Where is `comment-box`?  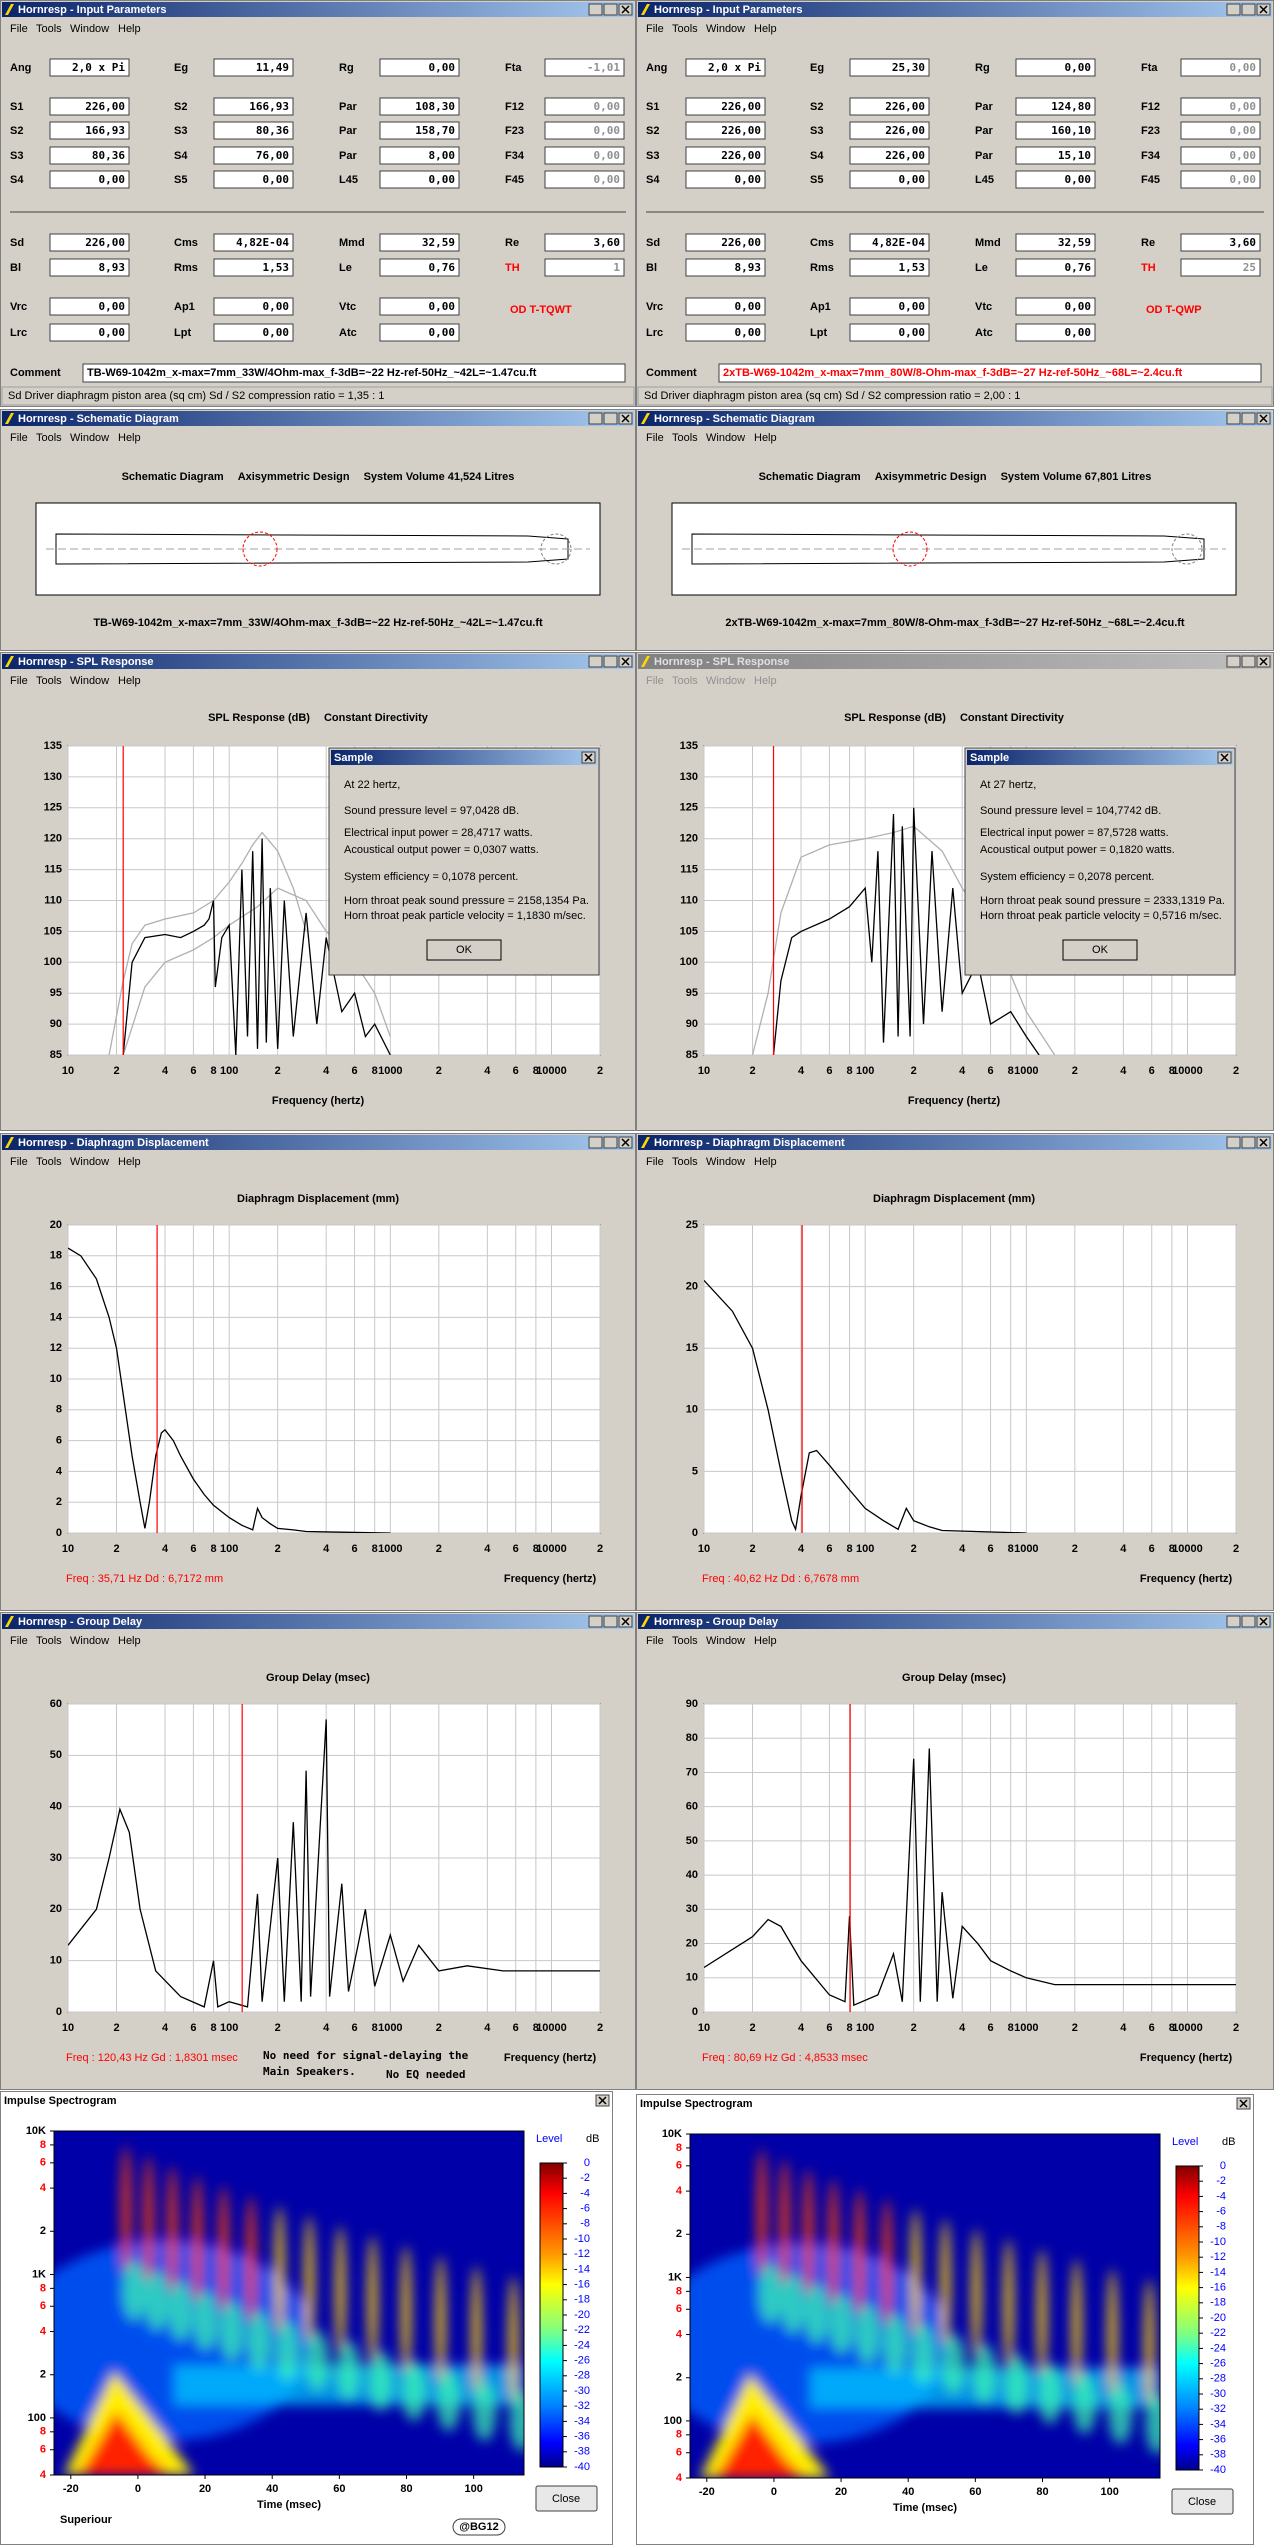 comment-box is located at coordinates (354, 373).